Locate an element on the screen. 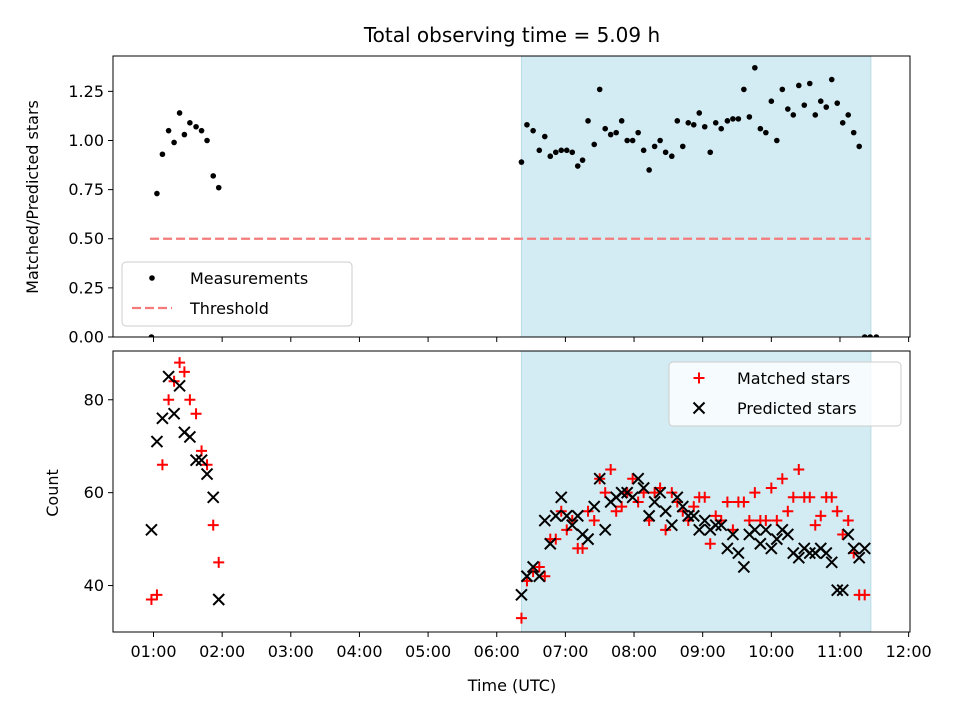 The height and width of the screenshot is (720, 960). legend-box is located at coordinates (785, 394).